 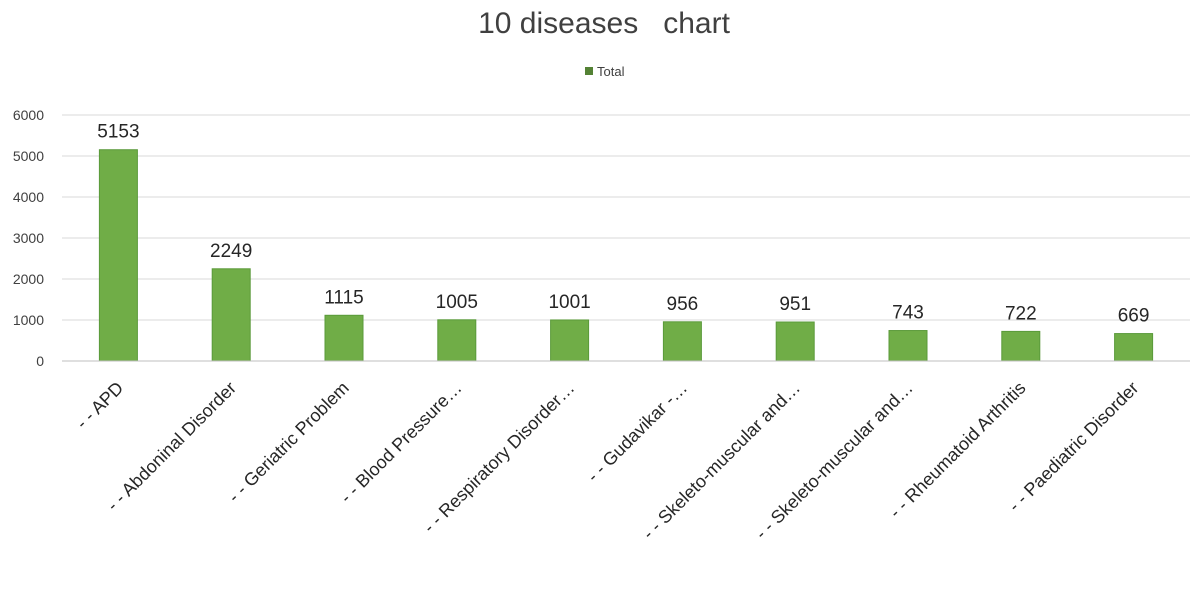 I want to click on category-label: - - APD, so click(x=99, y=405).